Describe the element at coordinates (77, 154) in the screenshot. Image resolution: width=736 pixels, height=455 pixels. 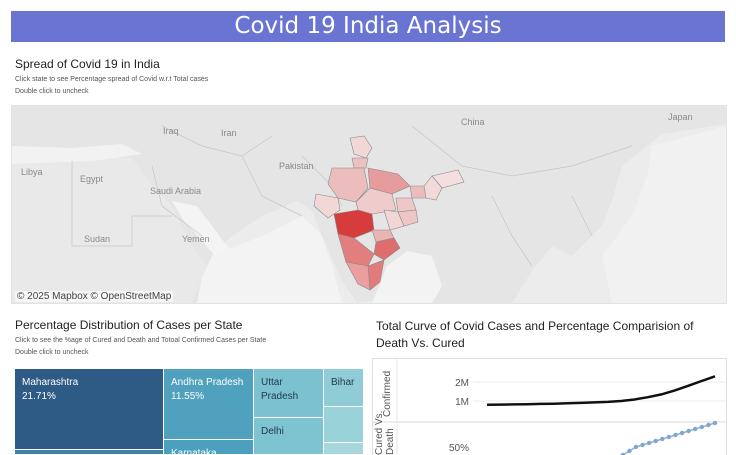
I see `mediterranean-sea` at that location.